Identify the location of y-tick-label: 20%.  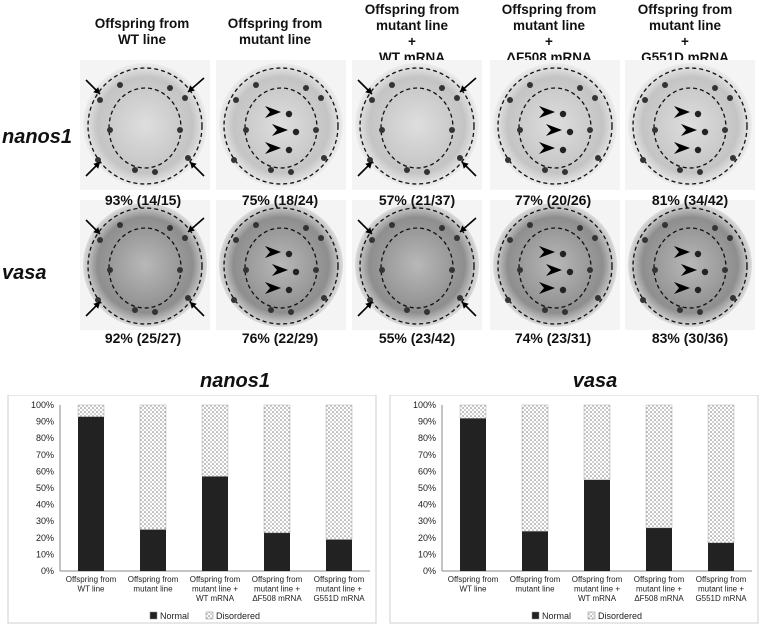
(427, 538).